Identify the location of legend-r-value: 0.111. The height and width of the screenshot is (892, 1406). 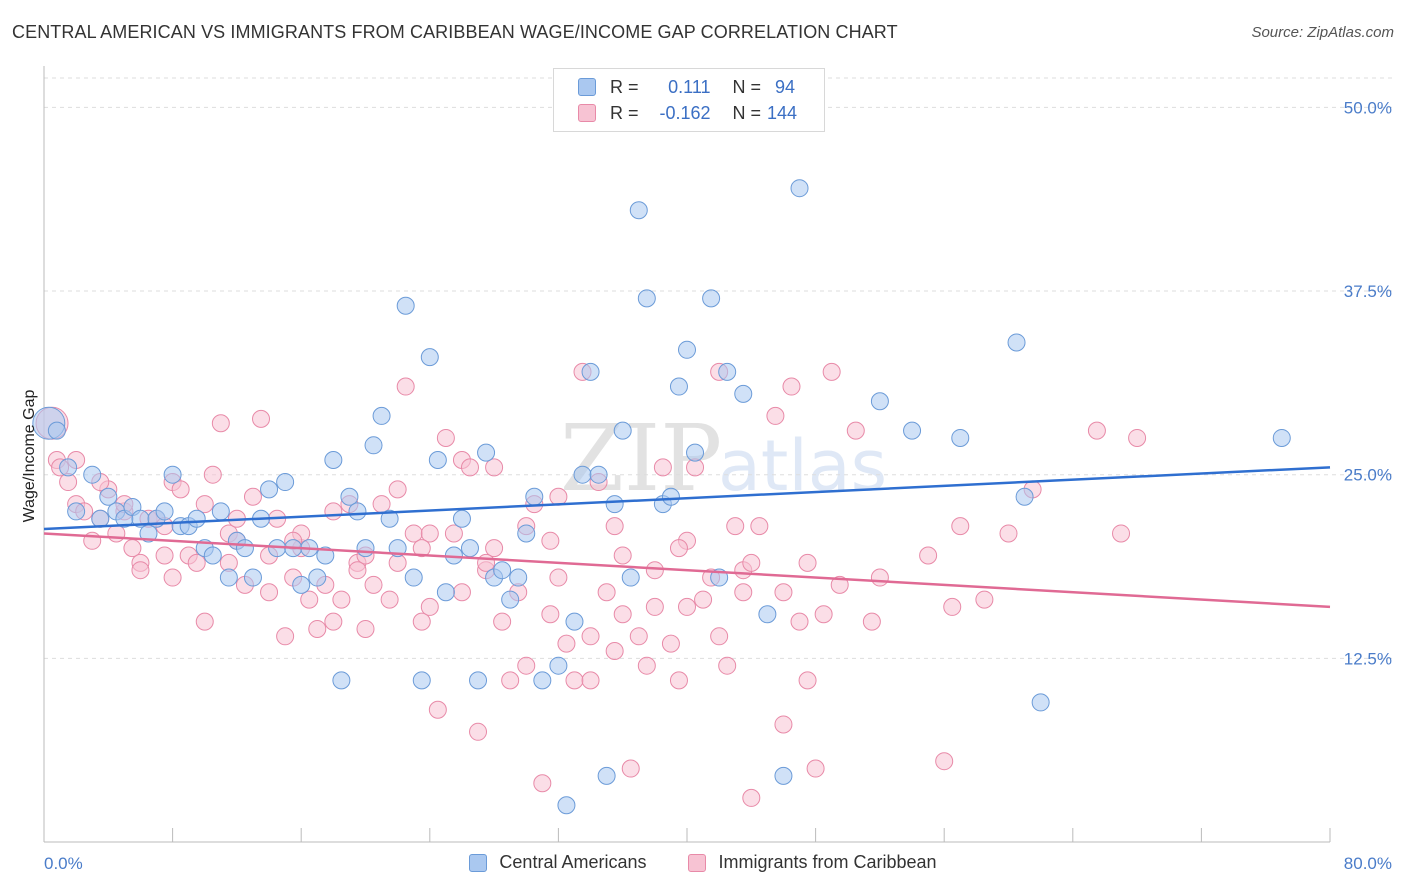
(689, 86).